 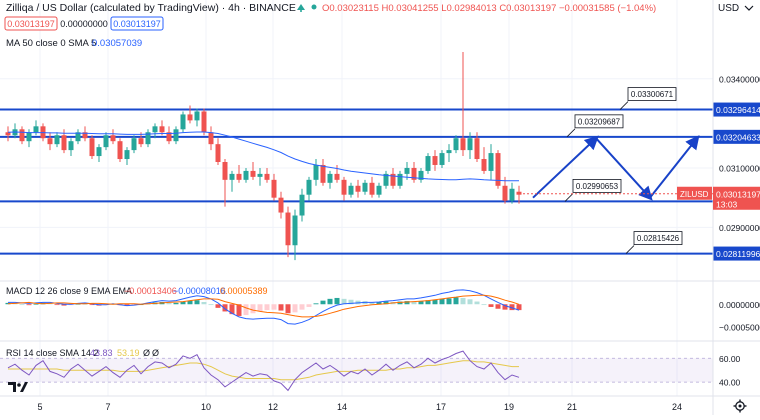 What do you see at coordinates (509, 407) in the screenshot?
I see `date-tick-label: 19` at bounding box center [509, 407].